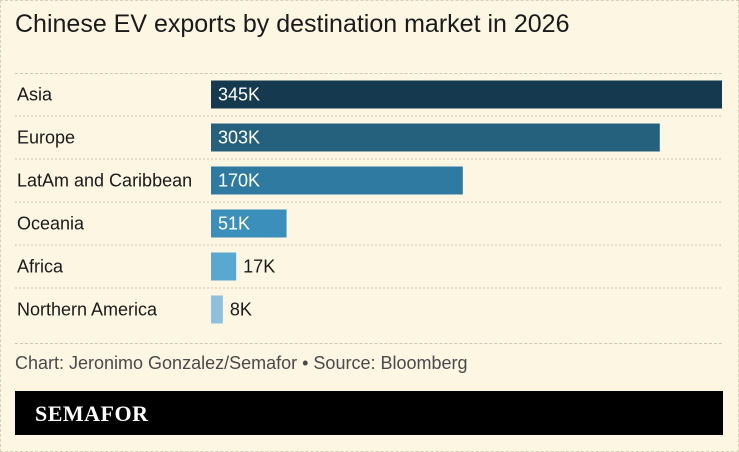  I want to click on value-label: 8K, so click(241, 310).